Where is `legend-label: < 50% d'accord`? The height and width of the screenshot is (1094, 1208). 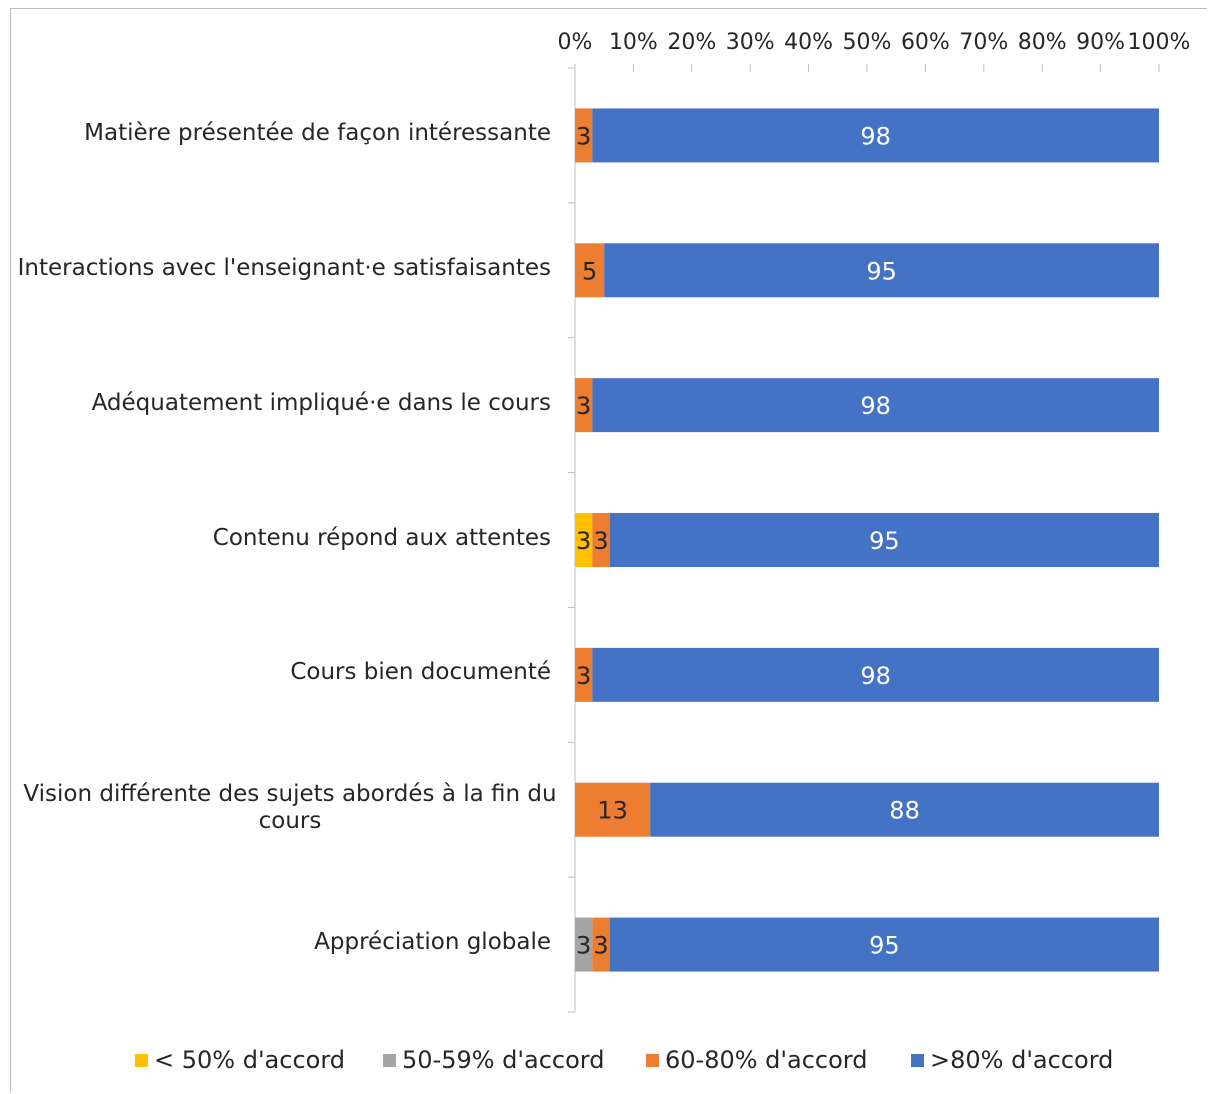
legend-label: < 50% d'accord is located at coordinates (250, 1060).